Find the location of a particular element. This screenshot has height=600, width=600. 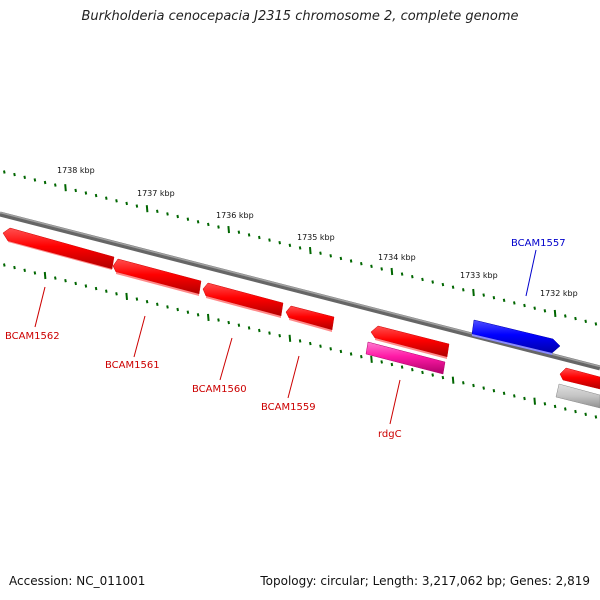

gene-feature-edge-red is located at coordinates (579, 378).